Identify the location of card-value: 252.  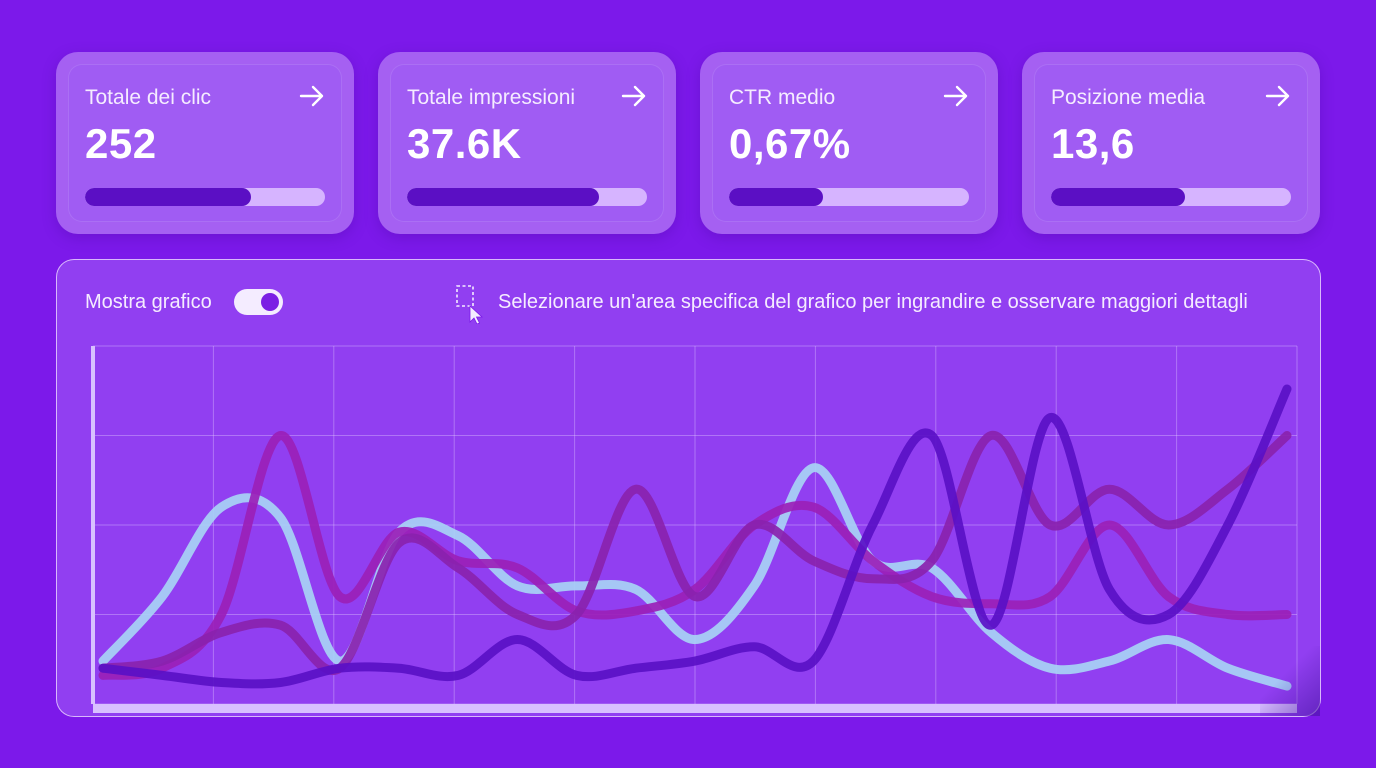
(121, 143).